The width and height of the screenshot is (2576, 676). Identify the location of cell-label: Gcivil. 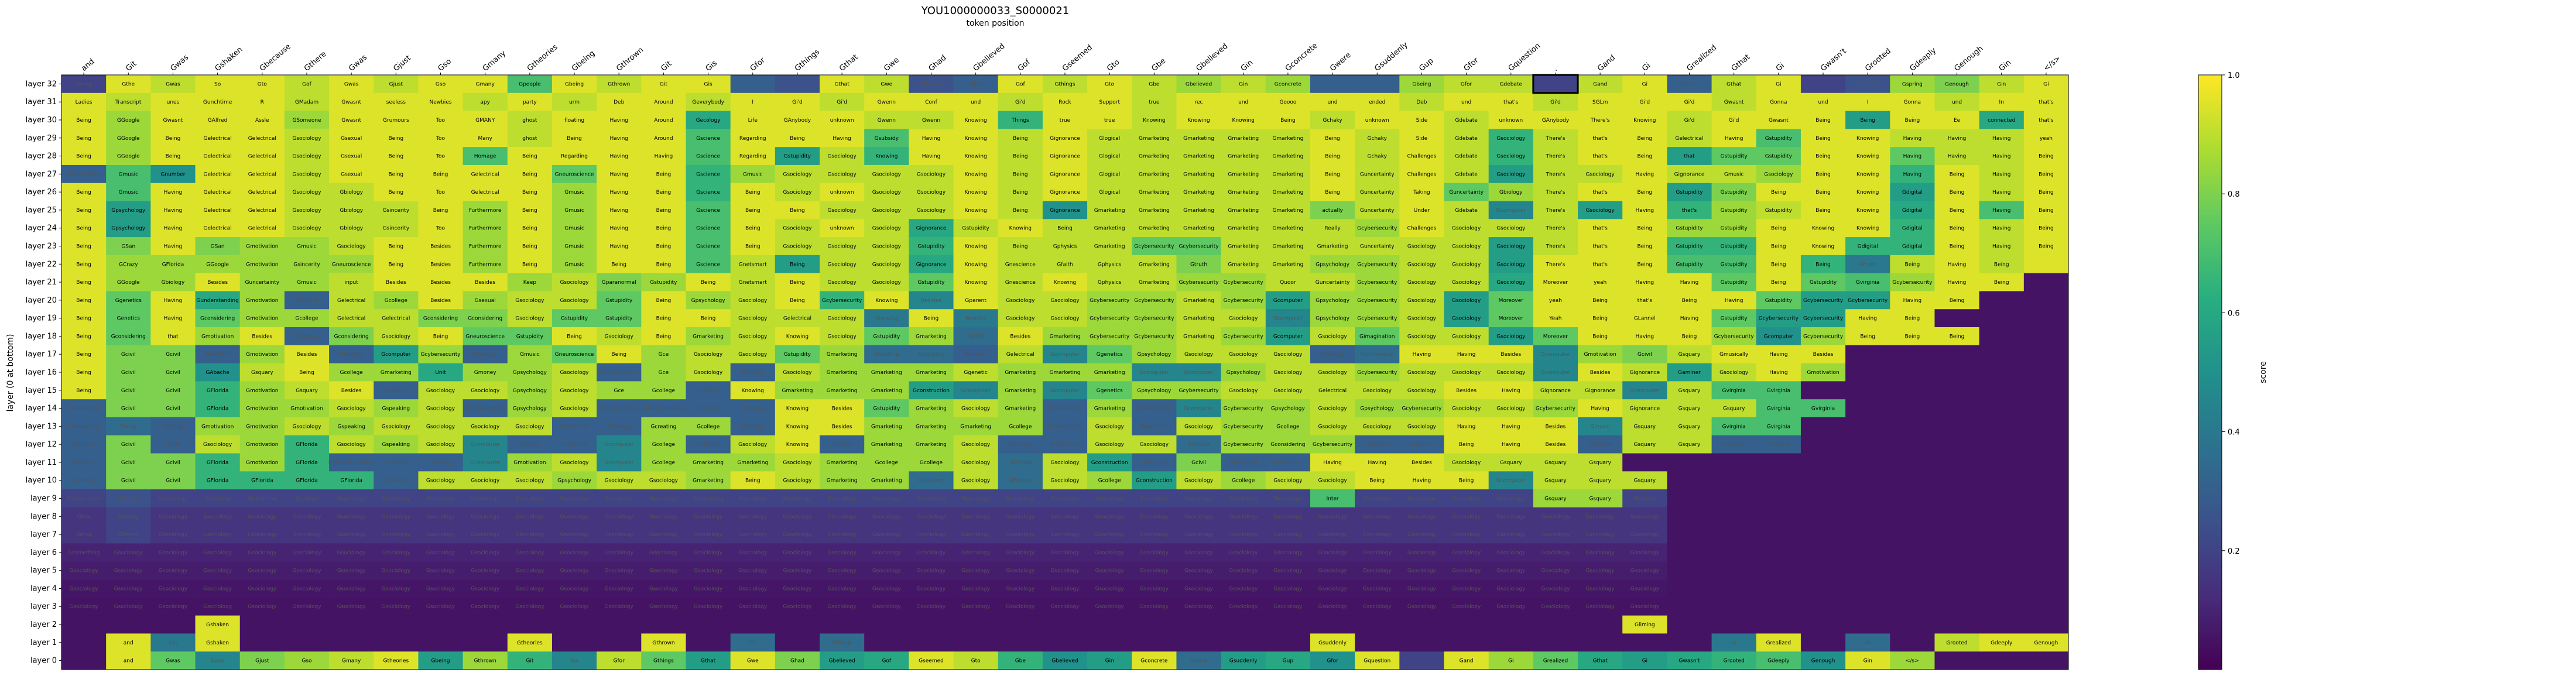
(128, 445).